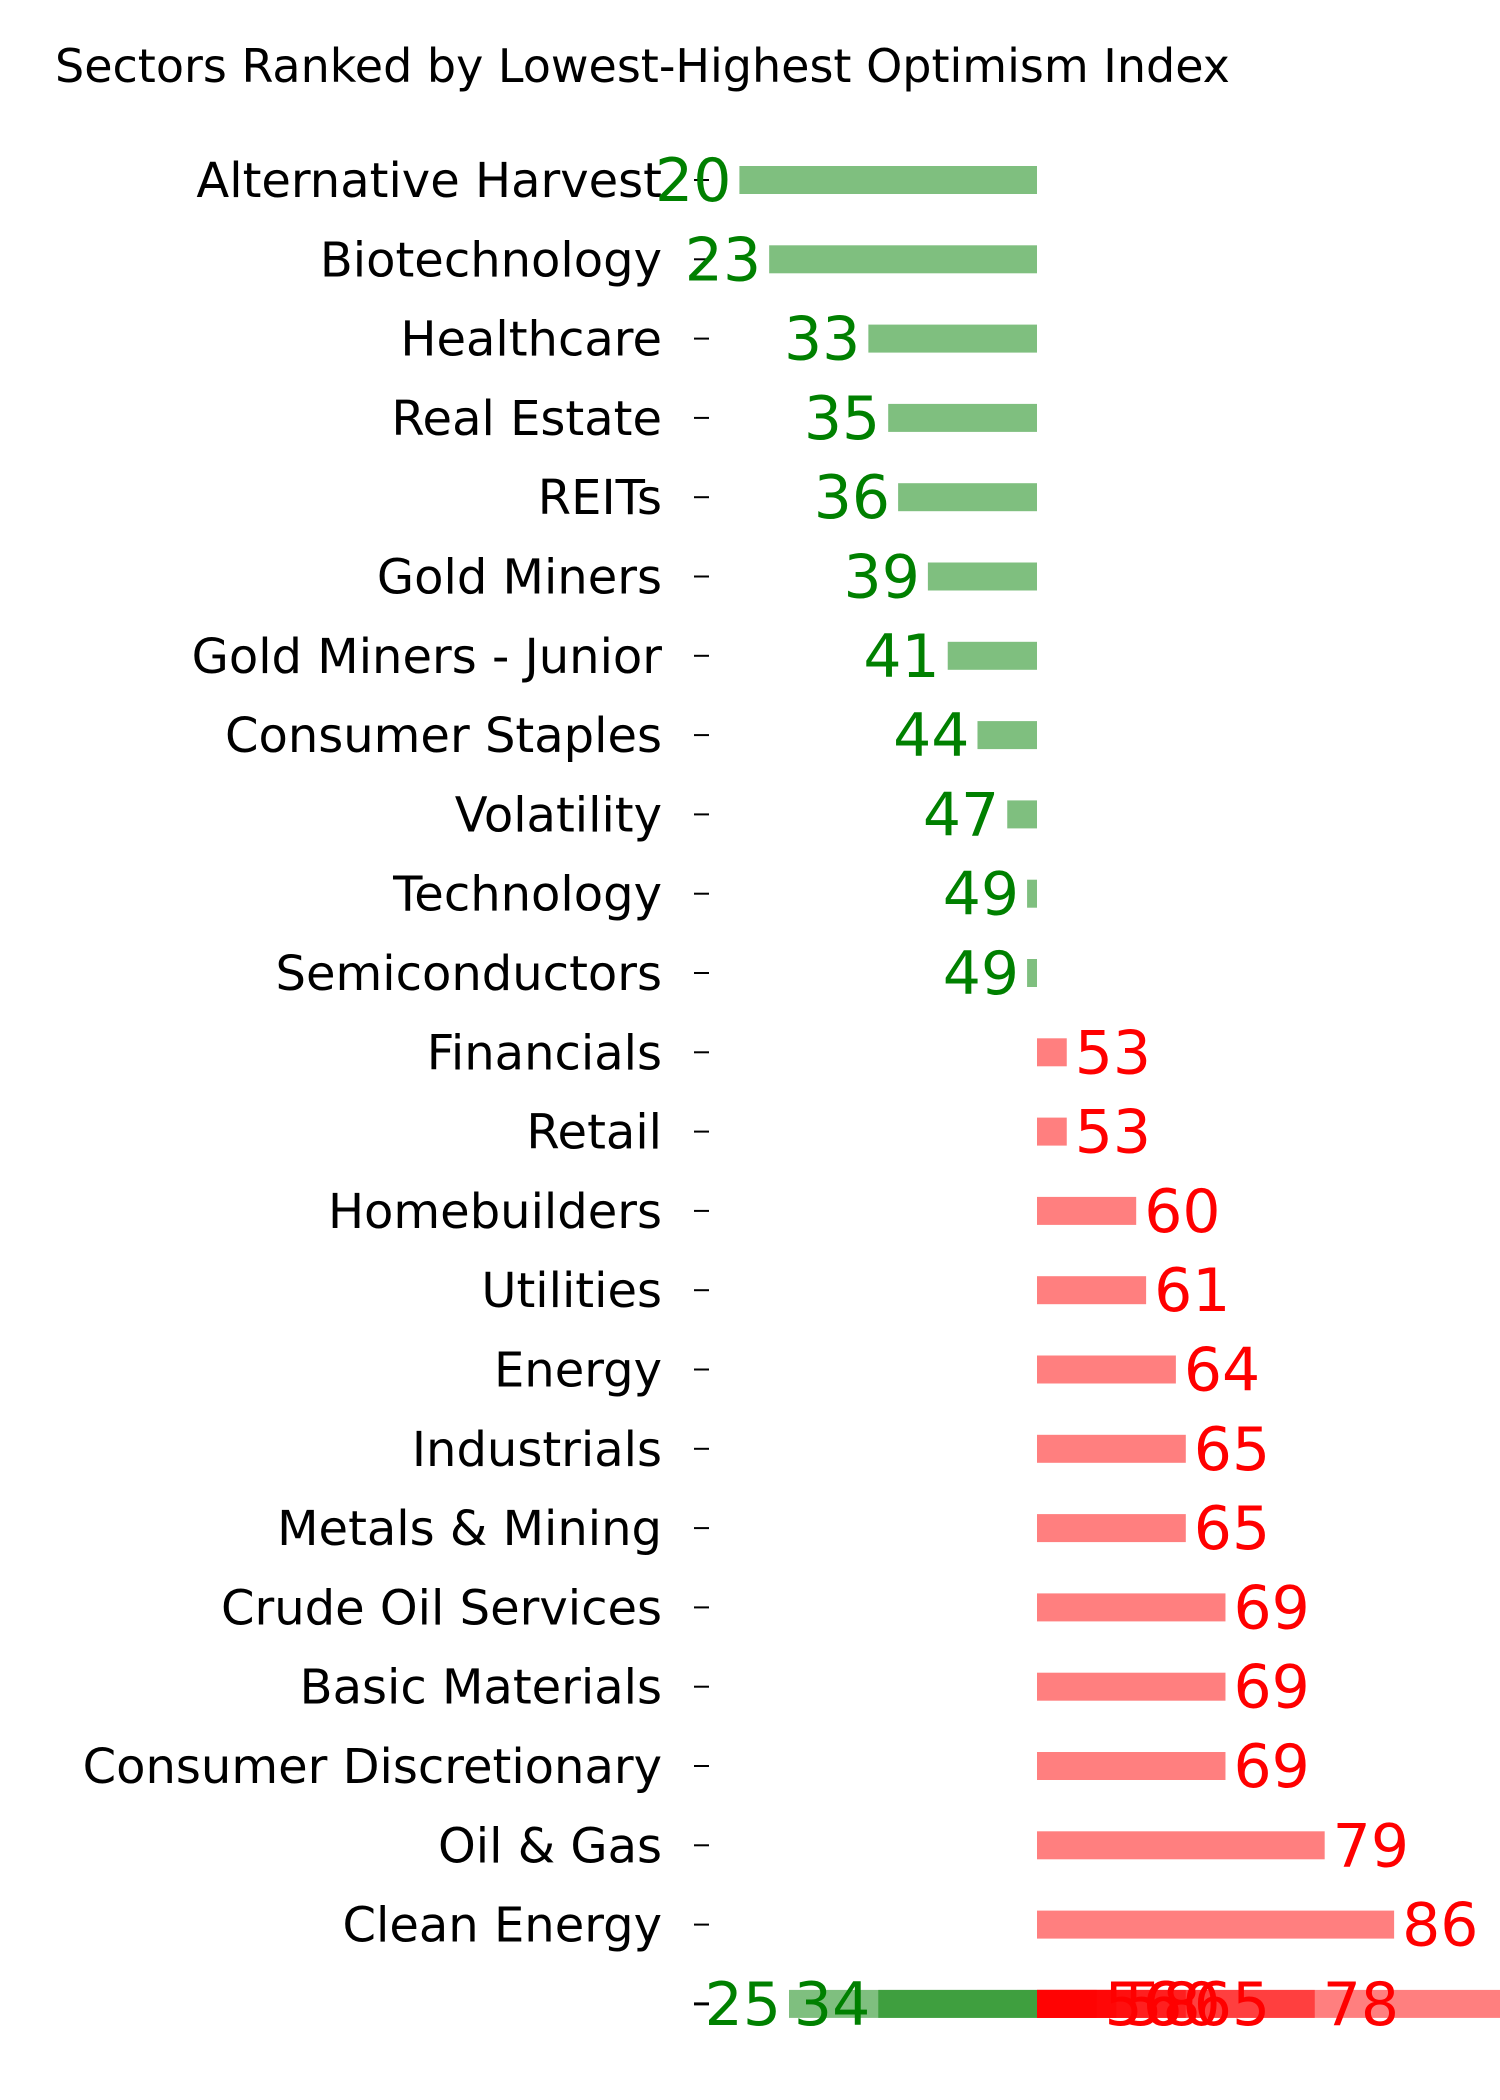  I want to click on category-label-21: Oil & Gas, so click(550, 1846).